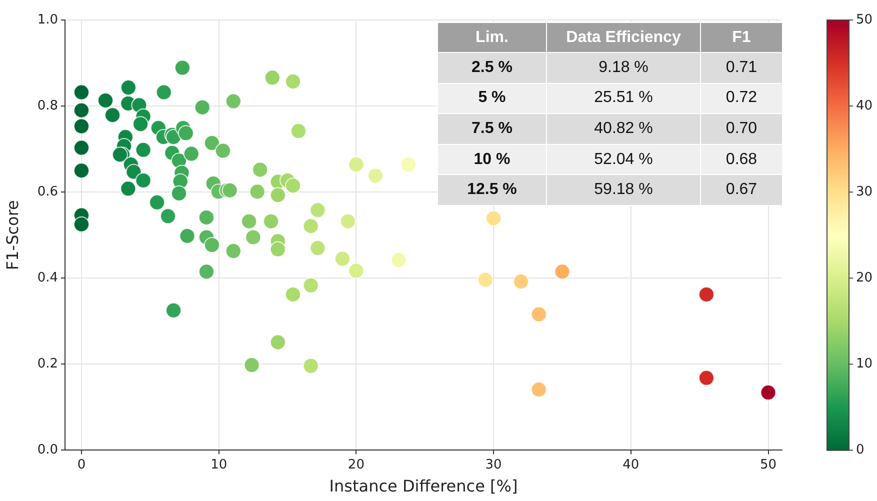 The height and width of the screenshot is (501, 877). What do you see at coordinates (47, 450) in the screenshot?
I see `y-tick-label: 0.0` at bounding box center [47, 450].